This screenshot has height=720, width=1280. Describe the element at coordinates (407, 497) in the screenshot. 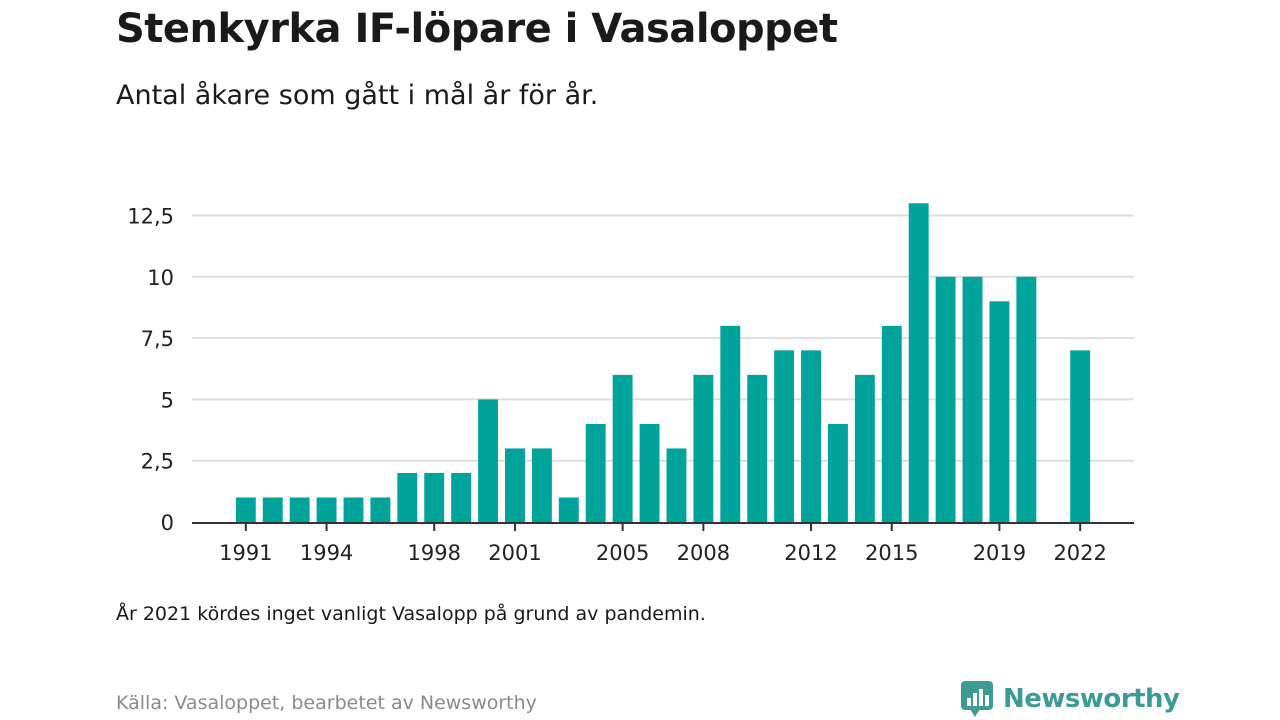

I see `bar-1997` at that location.